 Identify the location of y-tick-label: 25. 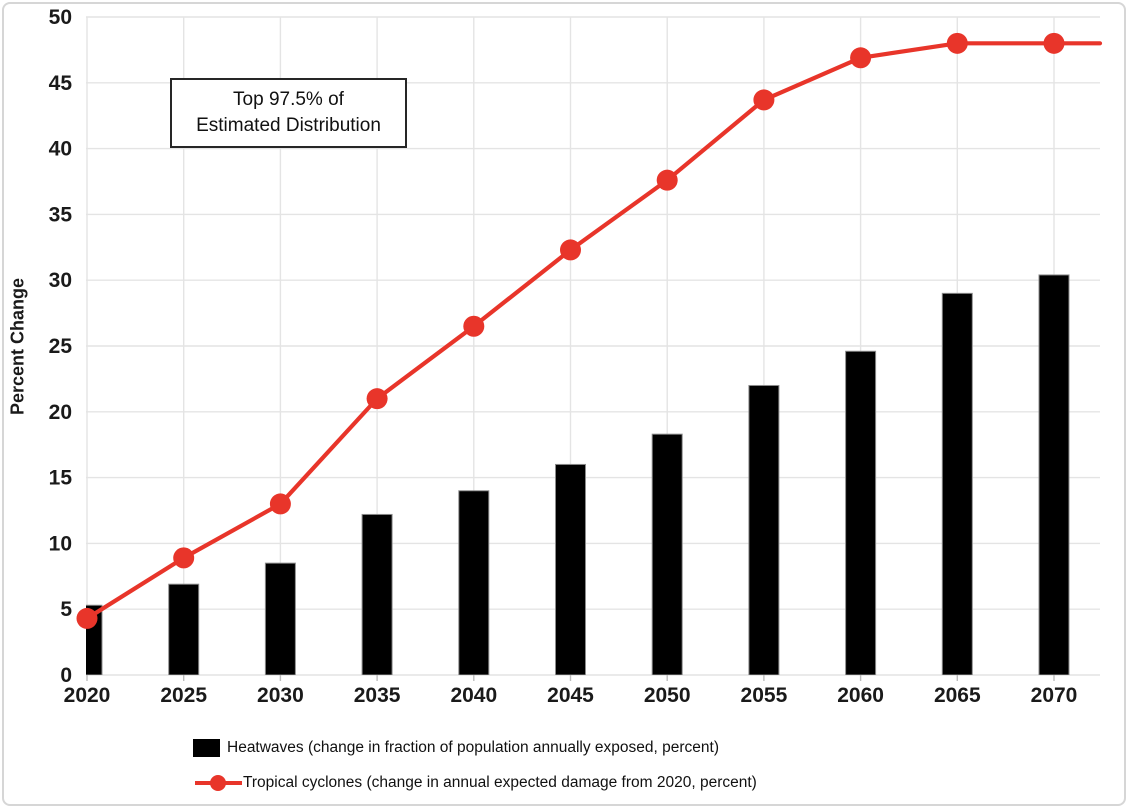
(61, 346).